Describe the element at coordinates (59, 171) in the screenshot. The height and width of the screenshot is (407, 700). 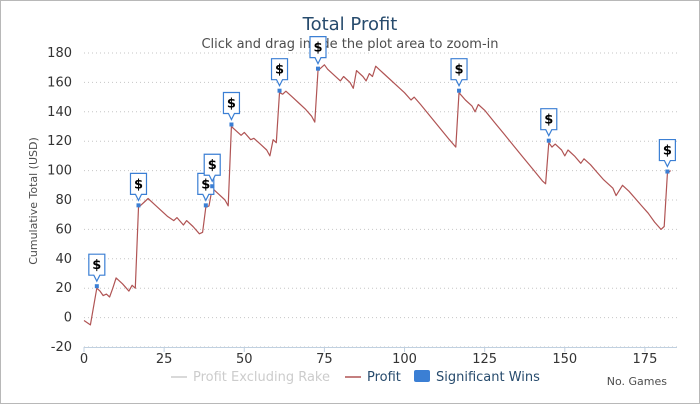
I see `y-tick-label: 100` at that location.